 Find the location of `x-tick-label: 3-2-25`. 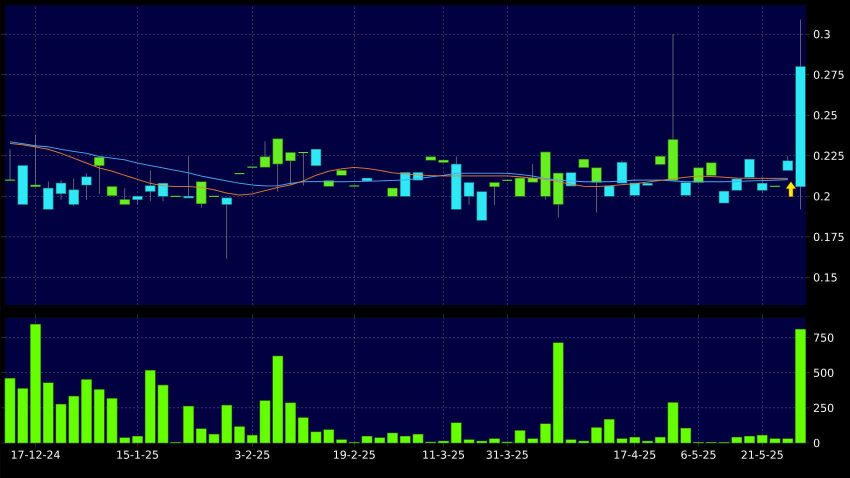

x-tick-label: 3-2-25 is located at coordinates (252, 454).